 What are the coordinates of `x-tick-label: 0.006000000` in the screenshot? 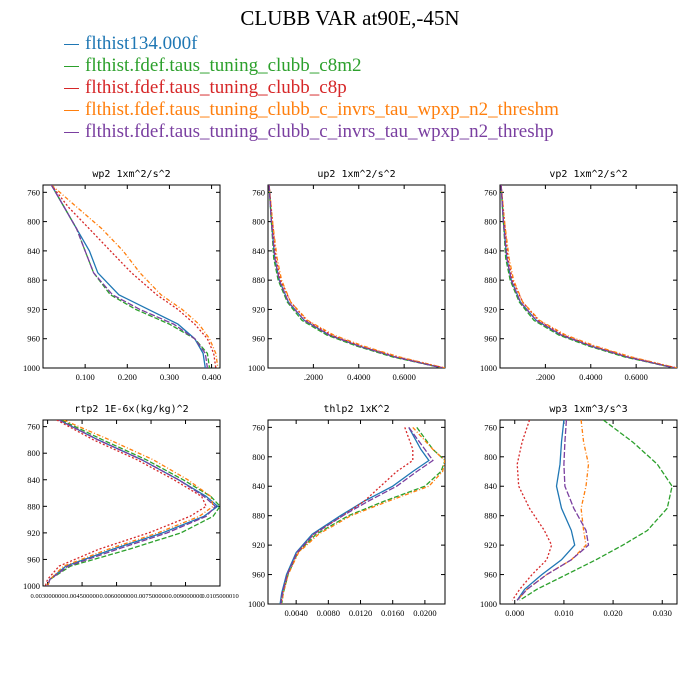 It's located at (116, 596).